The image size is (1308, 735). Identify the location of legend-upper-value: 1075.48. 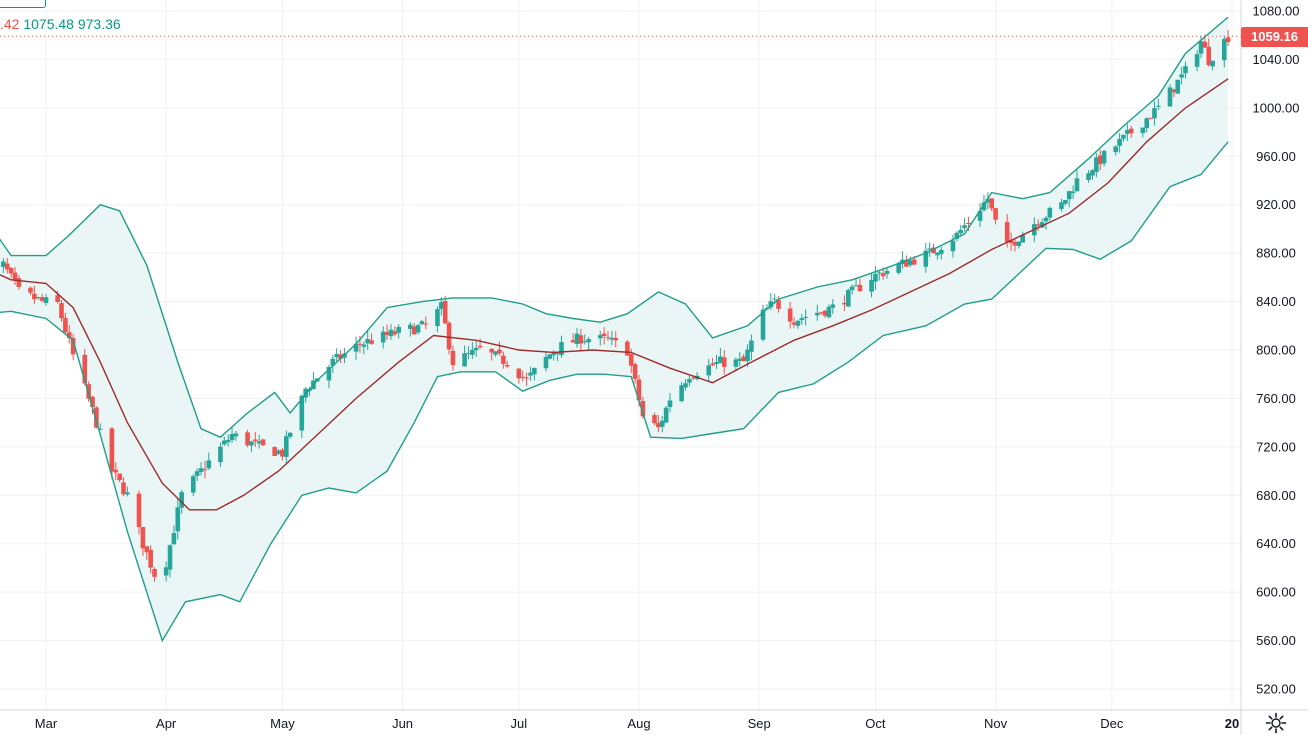
(48, 24).